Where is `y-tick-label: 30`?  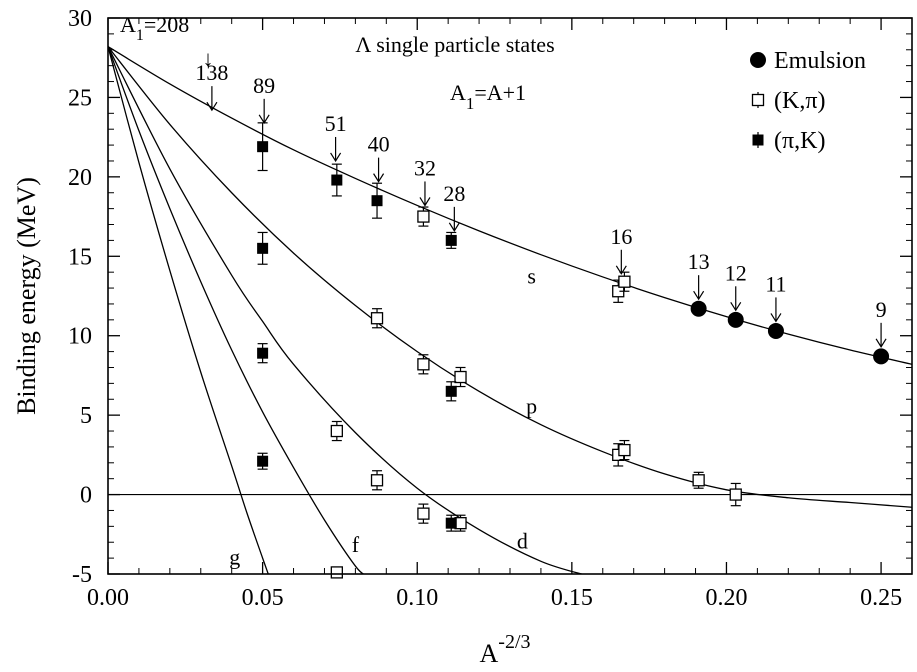 y-tick-label: 30 is located at coordinates (80, 19).